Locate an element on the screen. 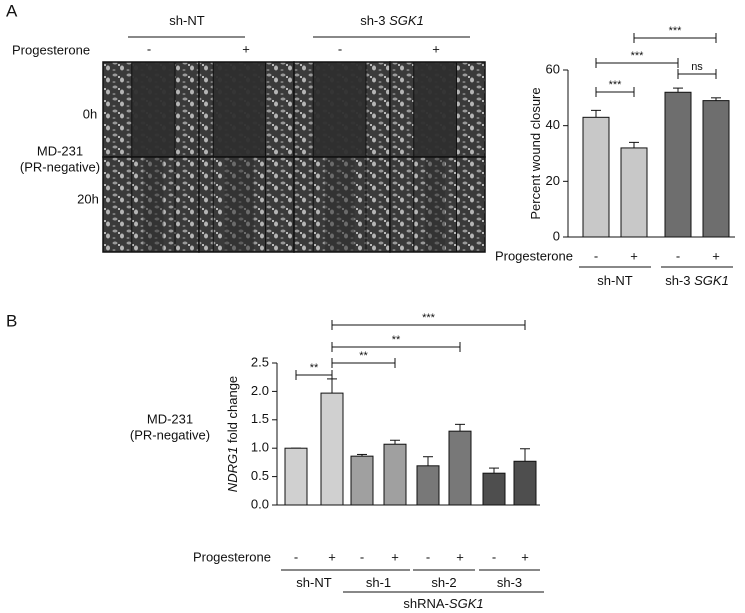 The width and height of the screenshot is (745, 613). y-tick-label: 20 is located at coordinates (553, 180).